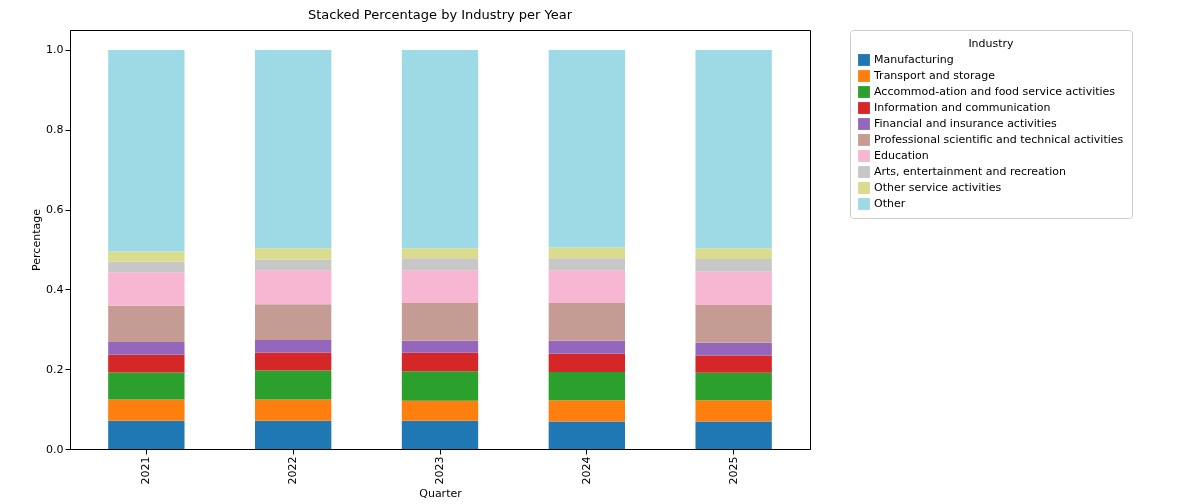  I want to click on y-tick-label: 0.8, so click(55, 130).